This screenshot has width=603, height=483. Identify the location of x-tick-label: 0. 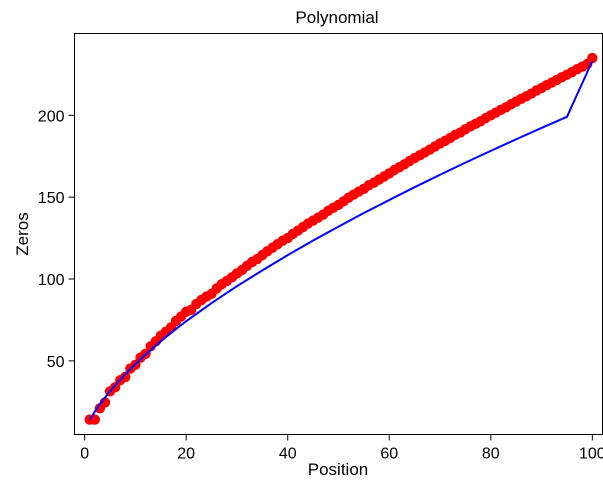
(84, 454).